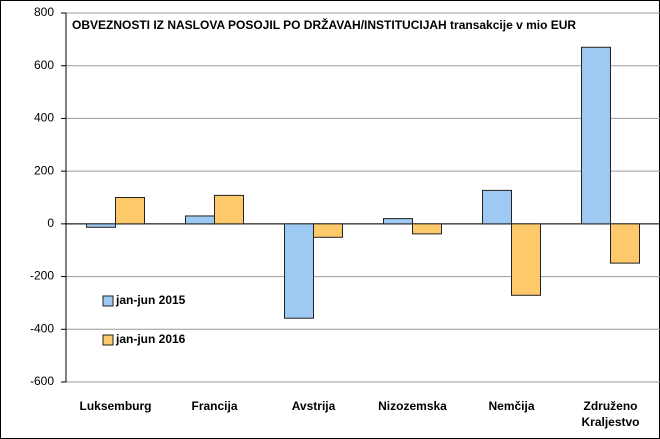 The image size is (660, 439). Describe the element at coordinates (511, 406) in the screenshot. I see `x-tick-label: Nemčija` at that location.